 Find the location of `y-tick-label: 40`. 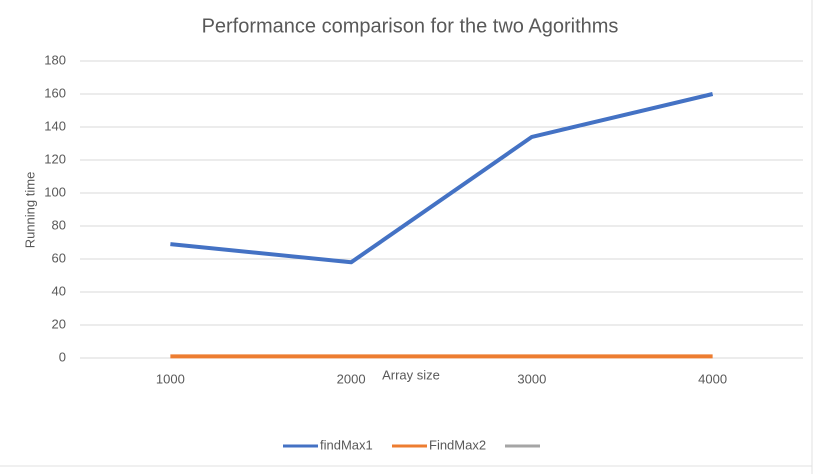

y-tick-label: 40 is located at coordinates (59, 290).